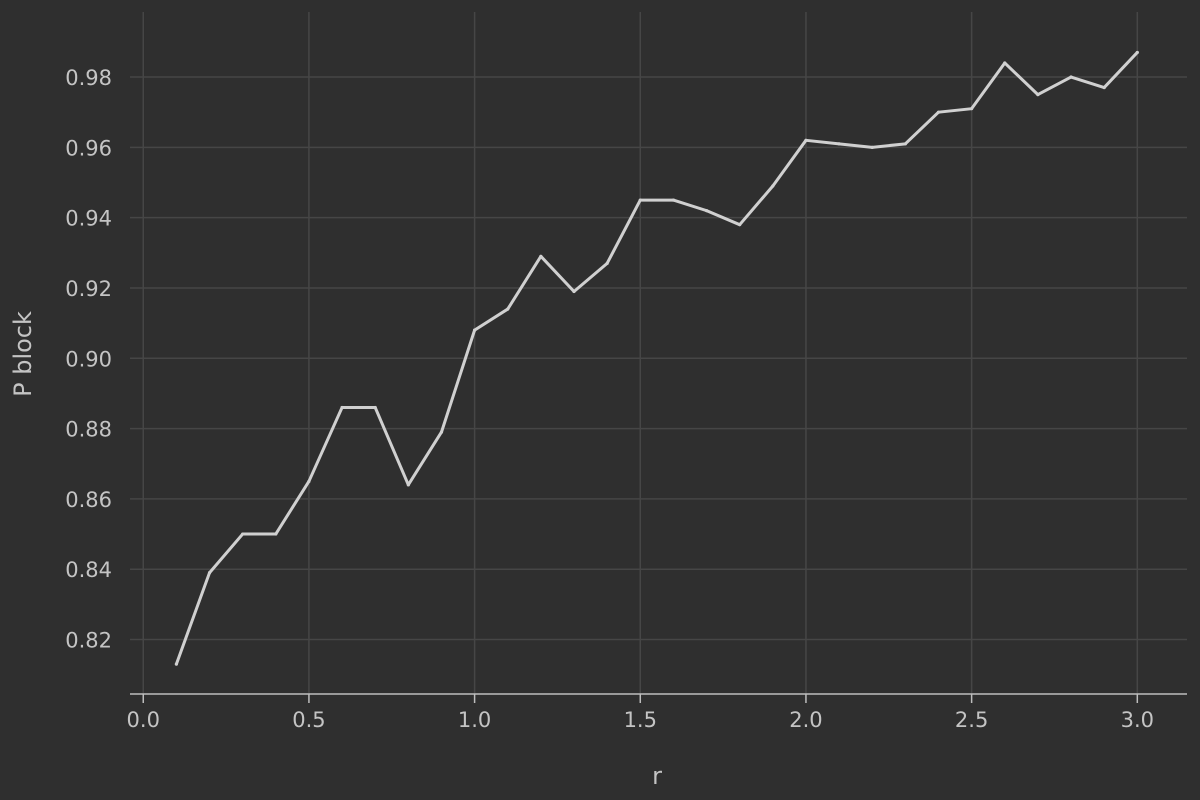 This screenshot has height=800, width=1200. What do you see at coordinates (1137, 720) in the screenshot?
I see `x-tick-label: 3.0` at bounding box center [1137, 720].